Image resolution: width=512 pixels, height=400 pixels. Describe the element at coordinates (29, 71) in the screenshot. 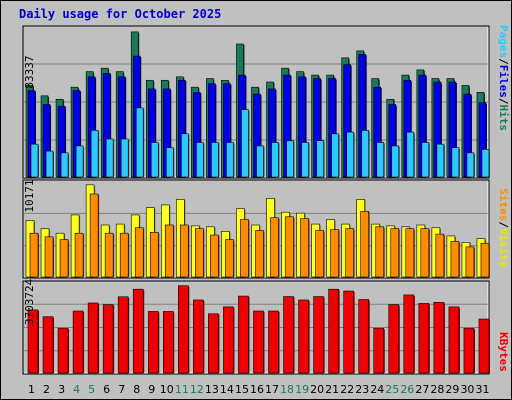

I see `hits-ymax-label: 83337` at that location.